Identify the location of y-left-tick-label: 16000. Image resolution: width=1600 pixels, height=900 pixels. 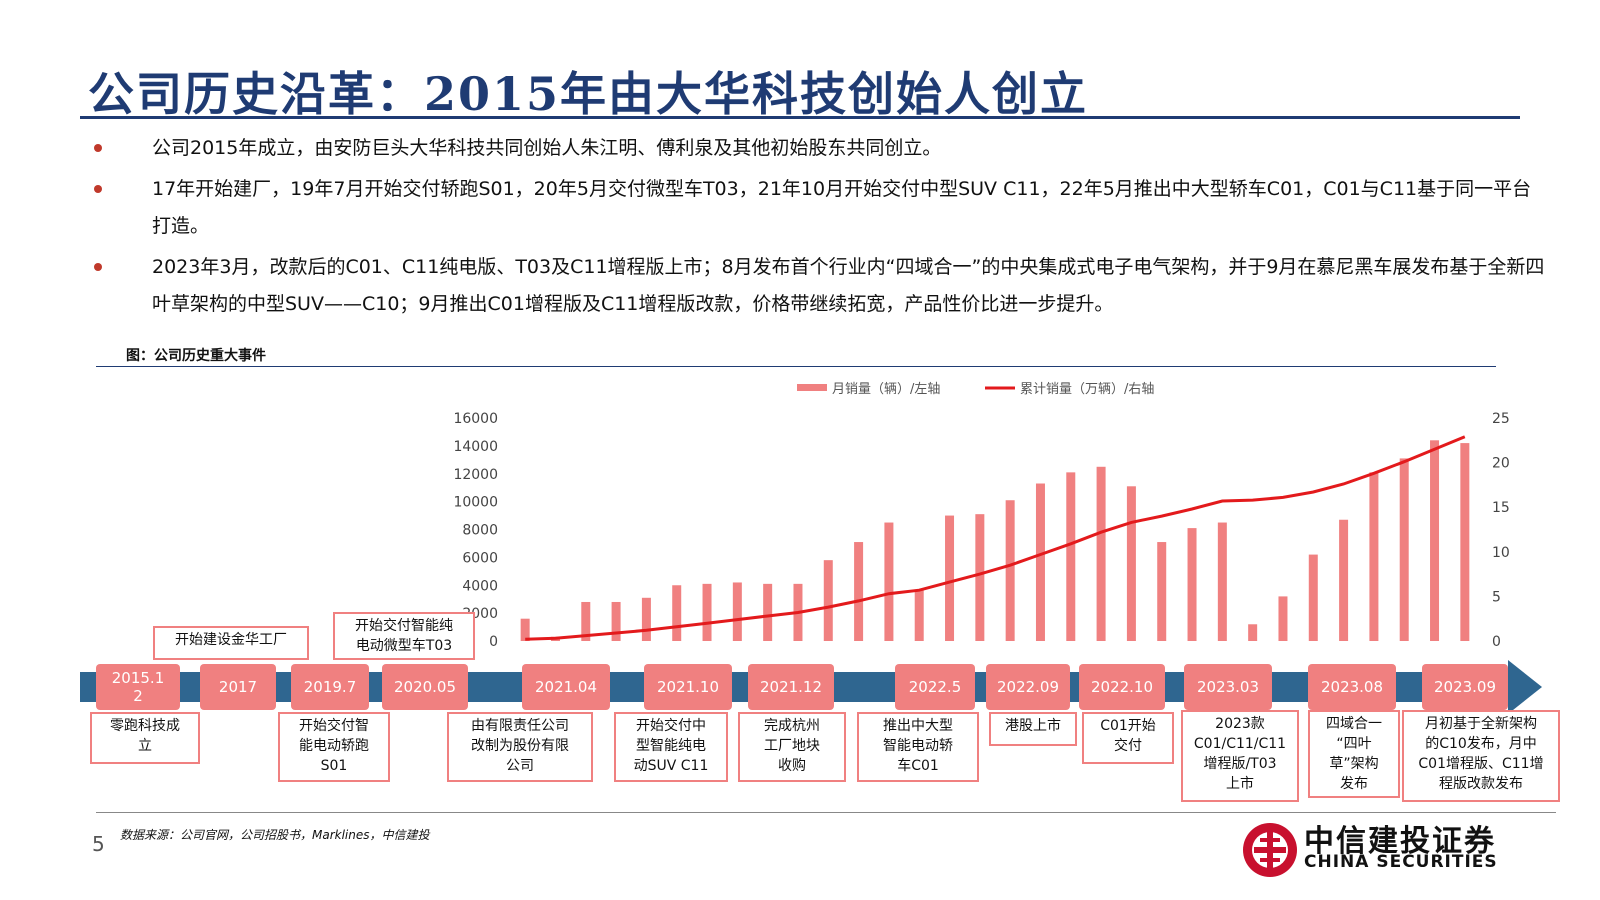
(475, 419).